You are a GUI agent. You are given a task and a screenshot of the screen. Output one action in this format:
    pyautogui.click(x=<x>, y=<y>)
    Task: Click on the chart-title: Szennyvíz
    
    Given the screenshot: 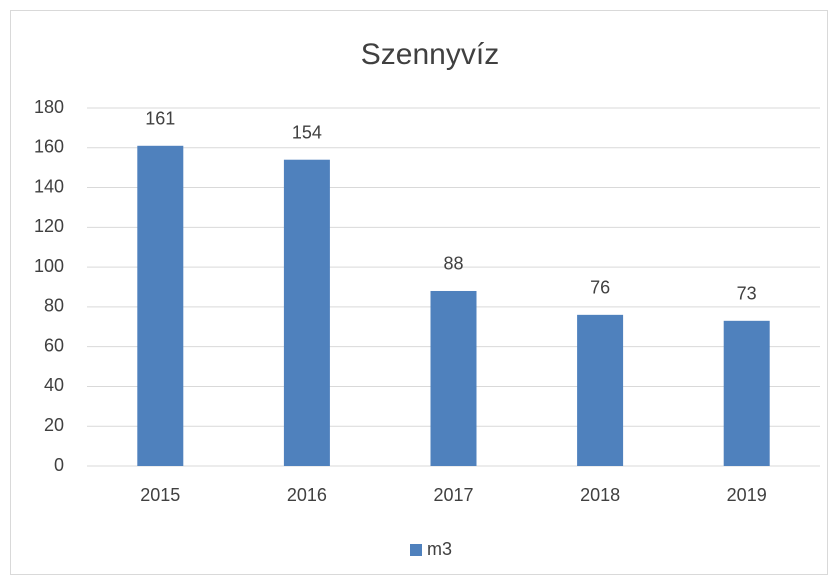 What is the action you would take?
    pyautogui.click(x=430, y=54)
    